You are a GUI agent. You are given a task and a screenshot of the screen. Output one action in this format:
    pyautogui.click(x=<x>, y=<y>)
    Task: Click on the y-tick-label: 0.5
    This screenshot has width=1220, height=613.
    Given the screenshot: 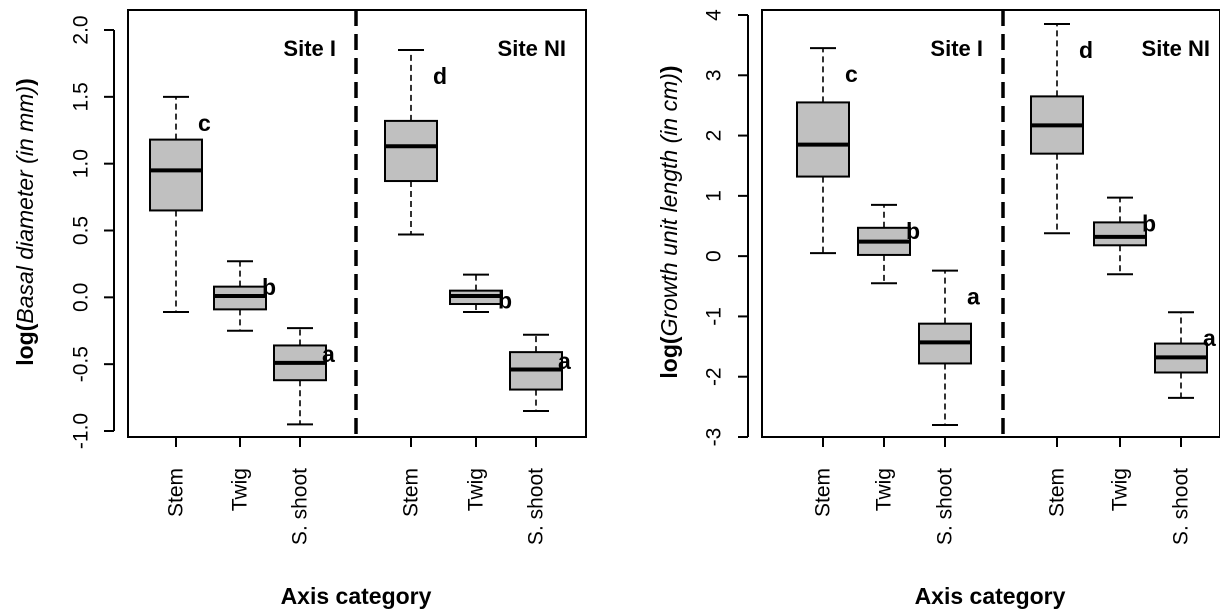 What is the action you would take?
    pyautogui.click(x=81, y=230)
    